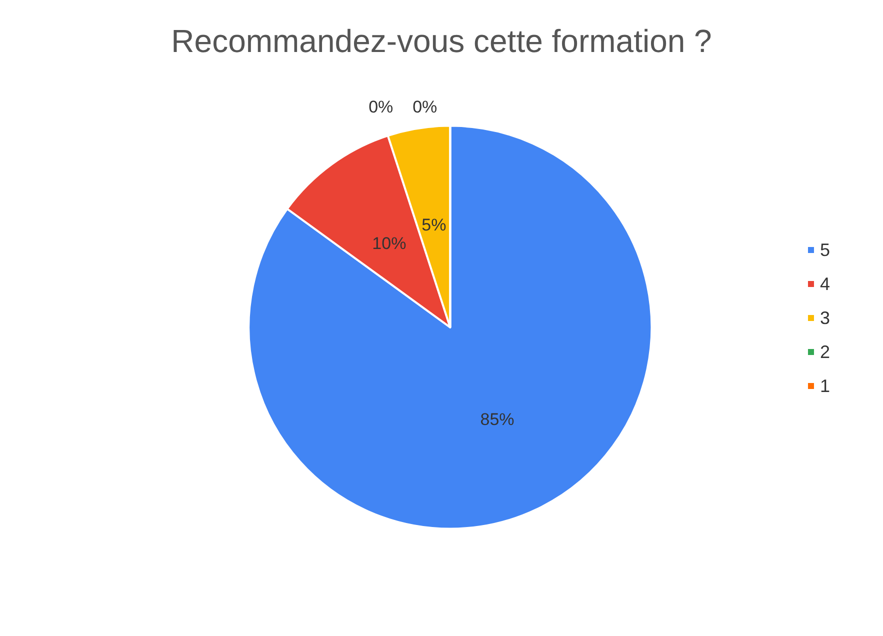 This screenshot has width=883, height=636. I want to click on legend-label: 5, so click(825, 250).